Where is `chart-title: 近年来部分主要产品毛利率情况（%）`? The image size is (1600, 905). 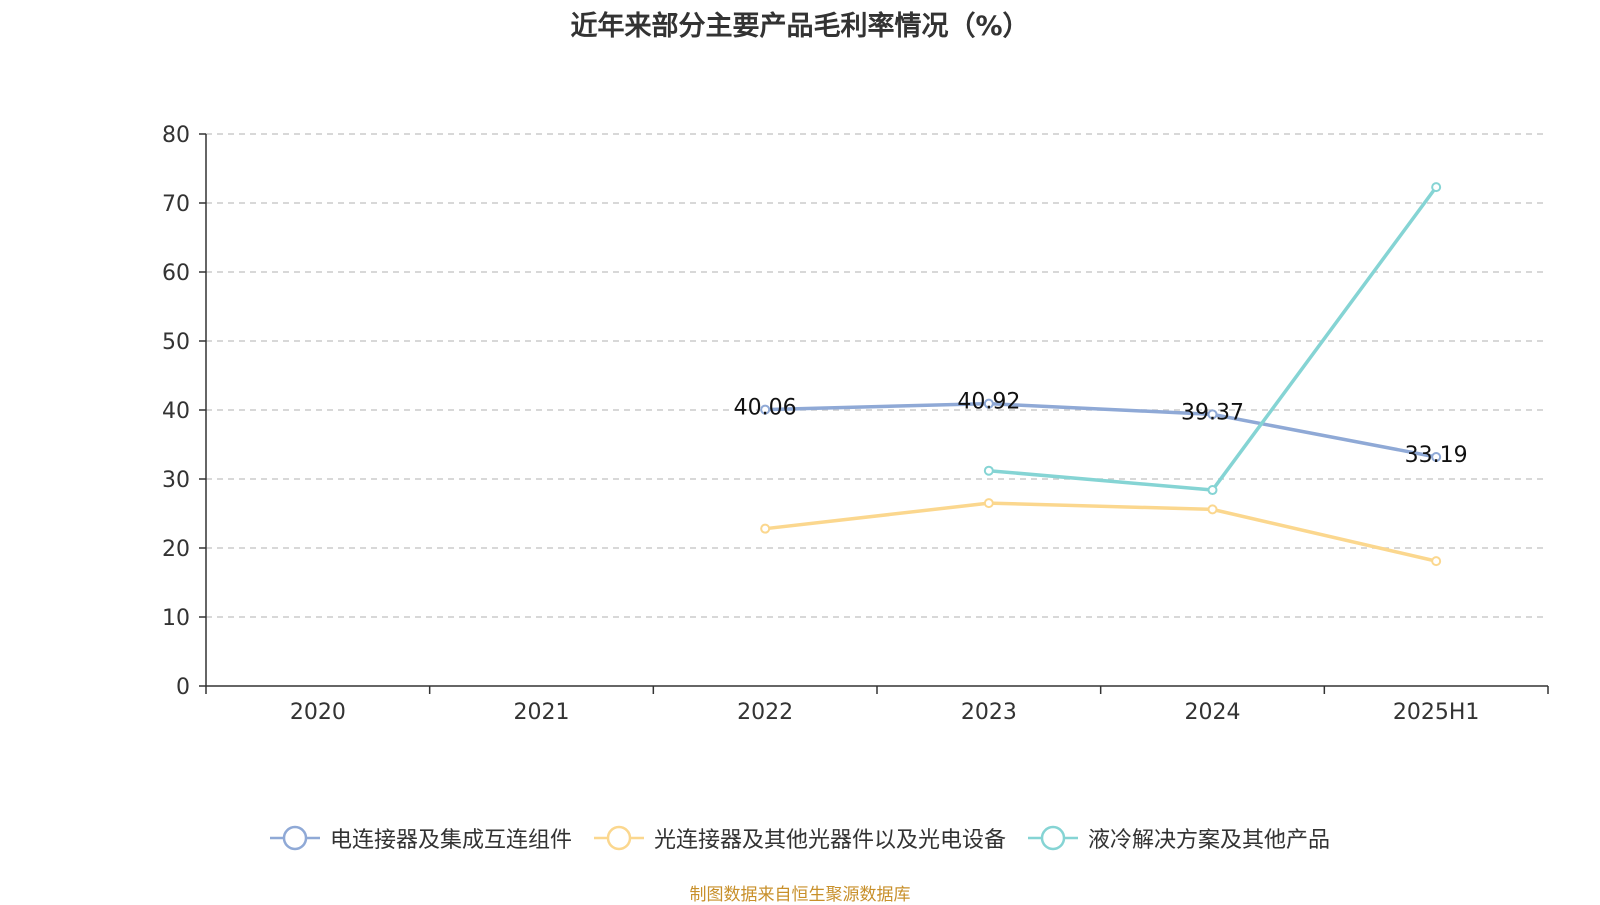
chart-title: 近年来部分主要产品毛利率情况（%） is located at coordinates (800, 26).